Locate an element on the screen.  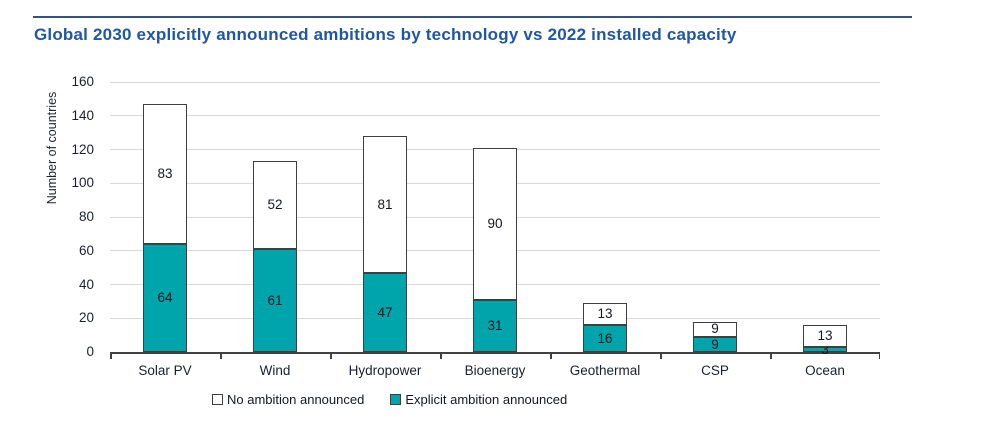
bar-value-label: 3 is located at coordinates (825, 349).